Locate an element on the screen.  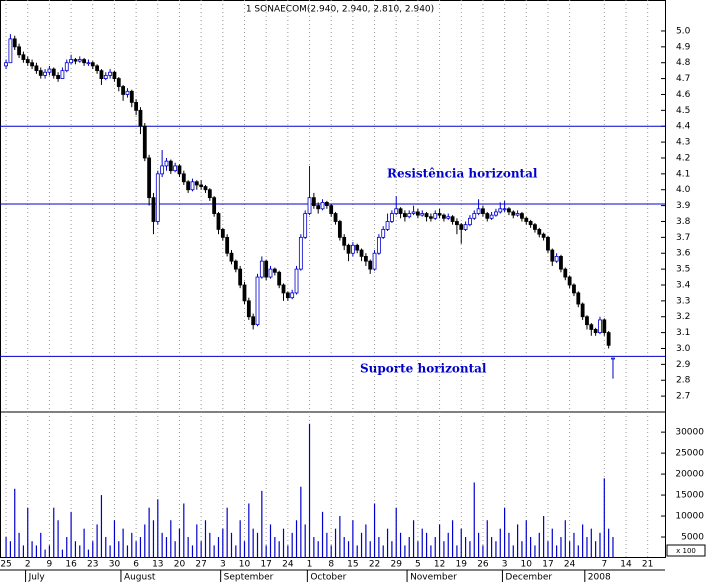
y-tick-label: 4.1 is located at coordinates (683, 174).